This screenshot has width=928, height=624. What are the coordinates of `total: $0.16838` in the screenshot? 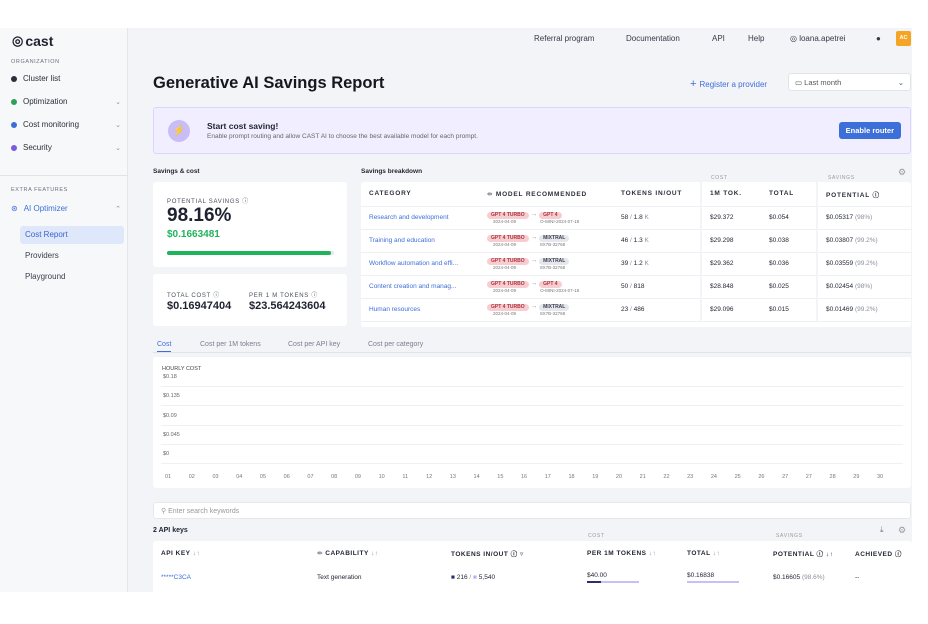 It's located at (722, 577).